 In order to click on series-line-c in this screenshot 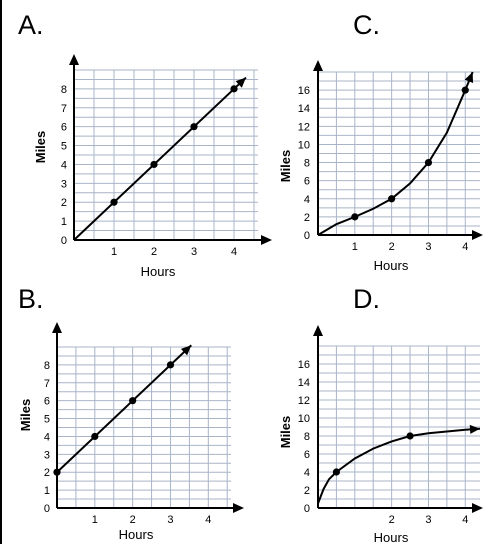, I will do `click(395, 153)`.